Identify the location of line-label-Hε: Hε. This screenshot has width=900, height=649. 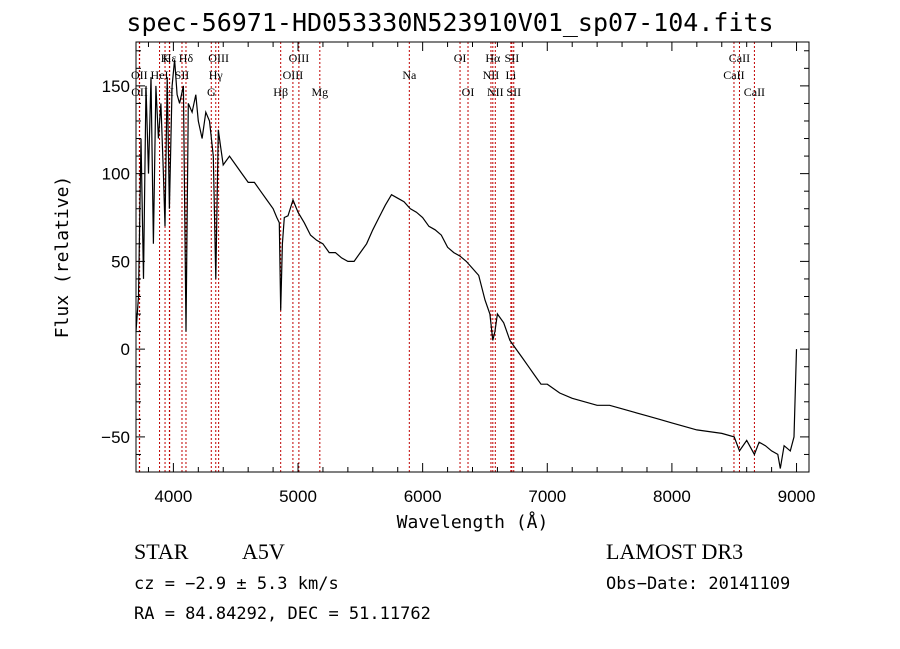
(170, 58).